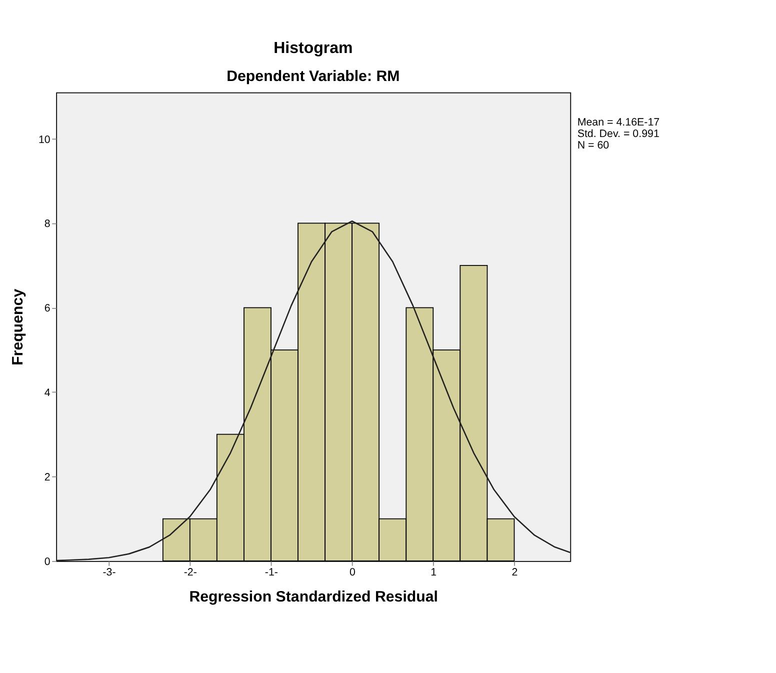 Image resolution: width=776 pixels, height=673 pixels. Describe the element at coordinates (47, 562) in the screenshot. I see `y-tick-label: 0` at that location.